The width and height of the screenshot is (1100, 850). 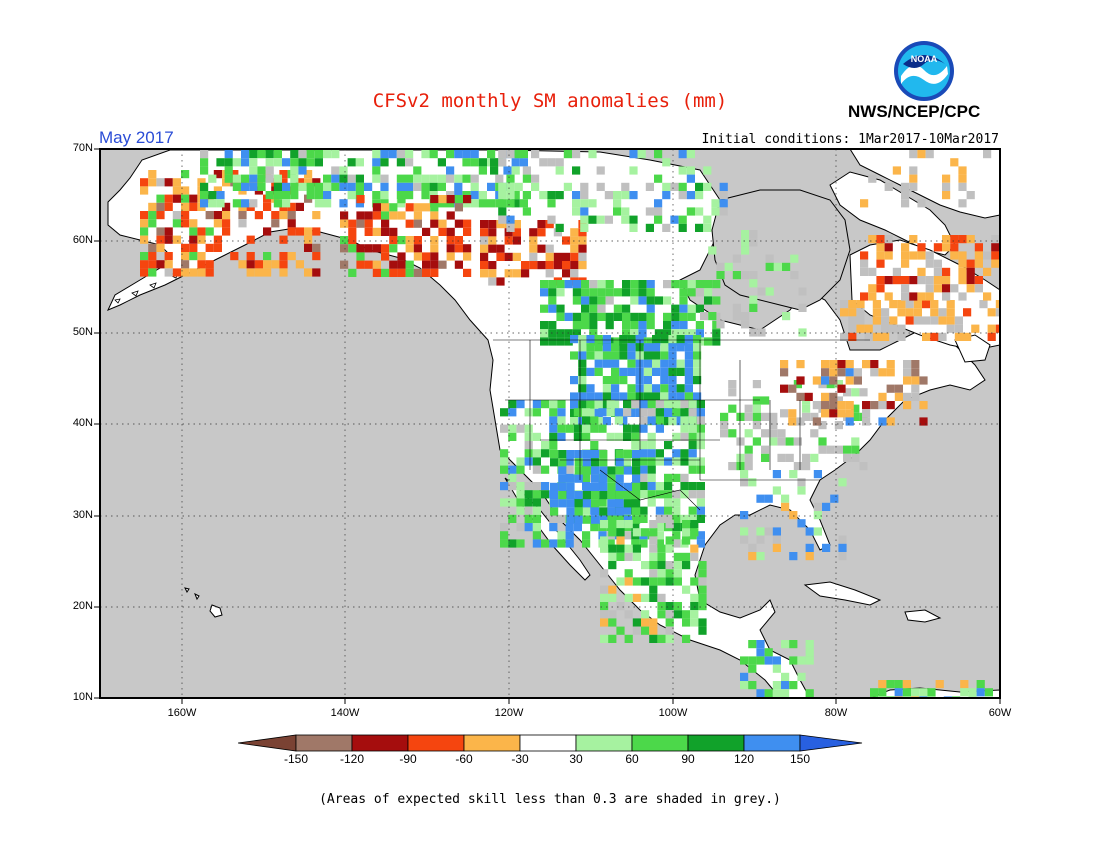 I want to click on hispaniola, so click(x=923, y=616).